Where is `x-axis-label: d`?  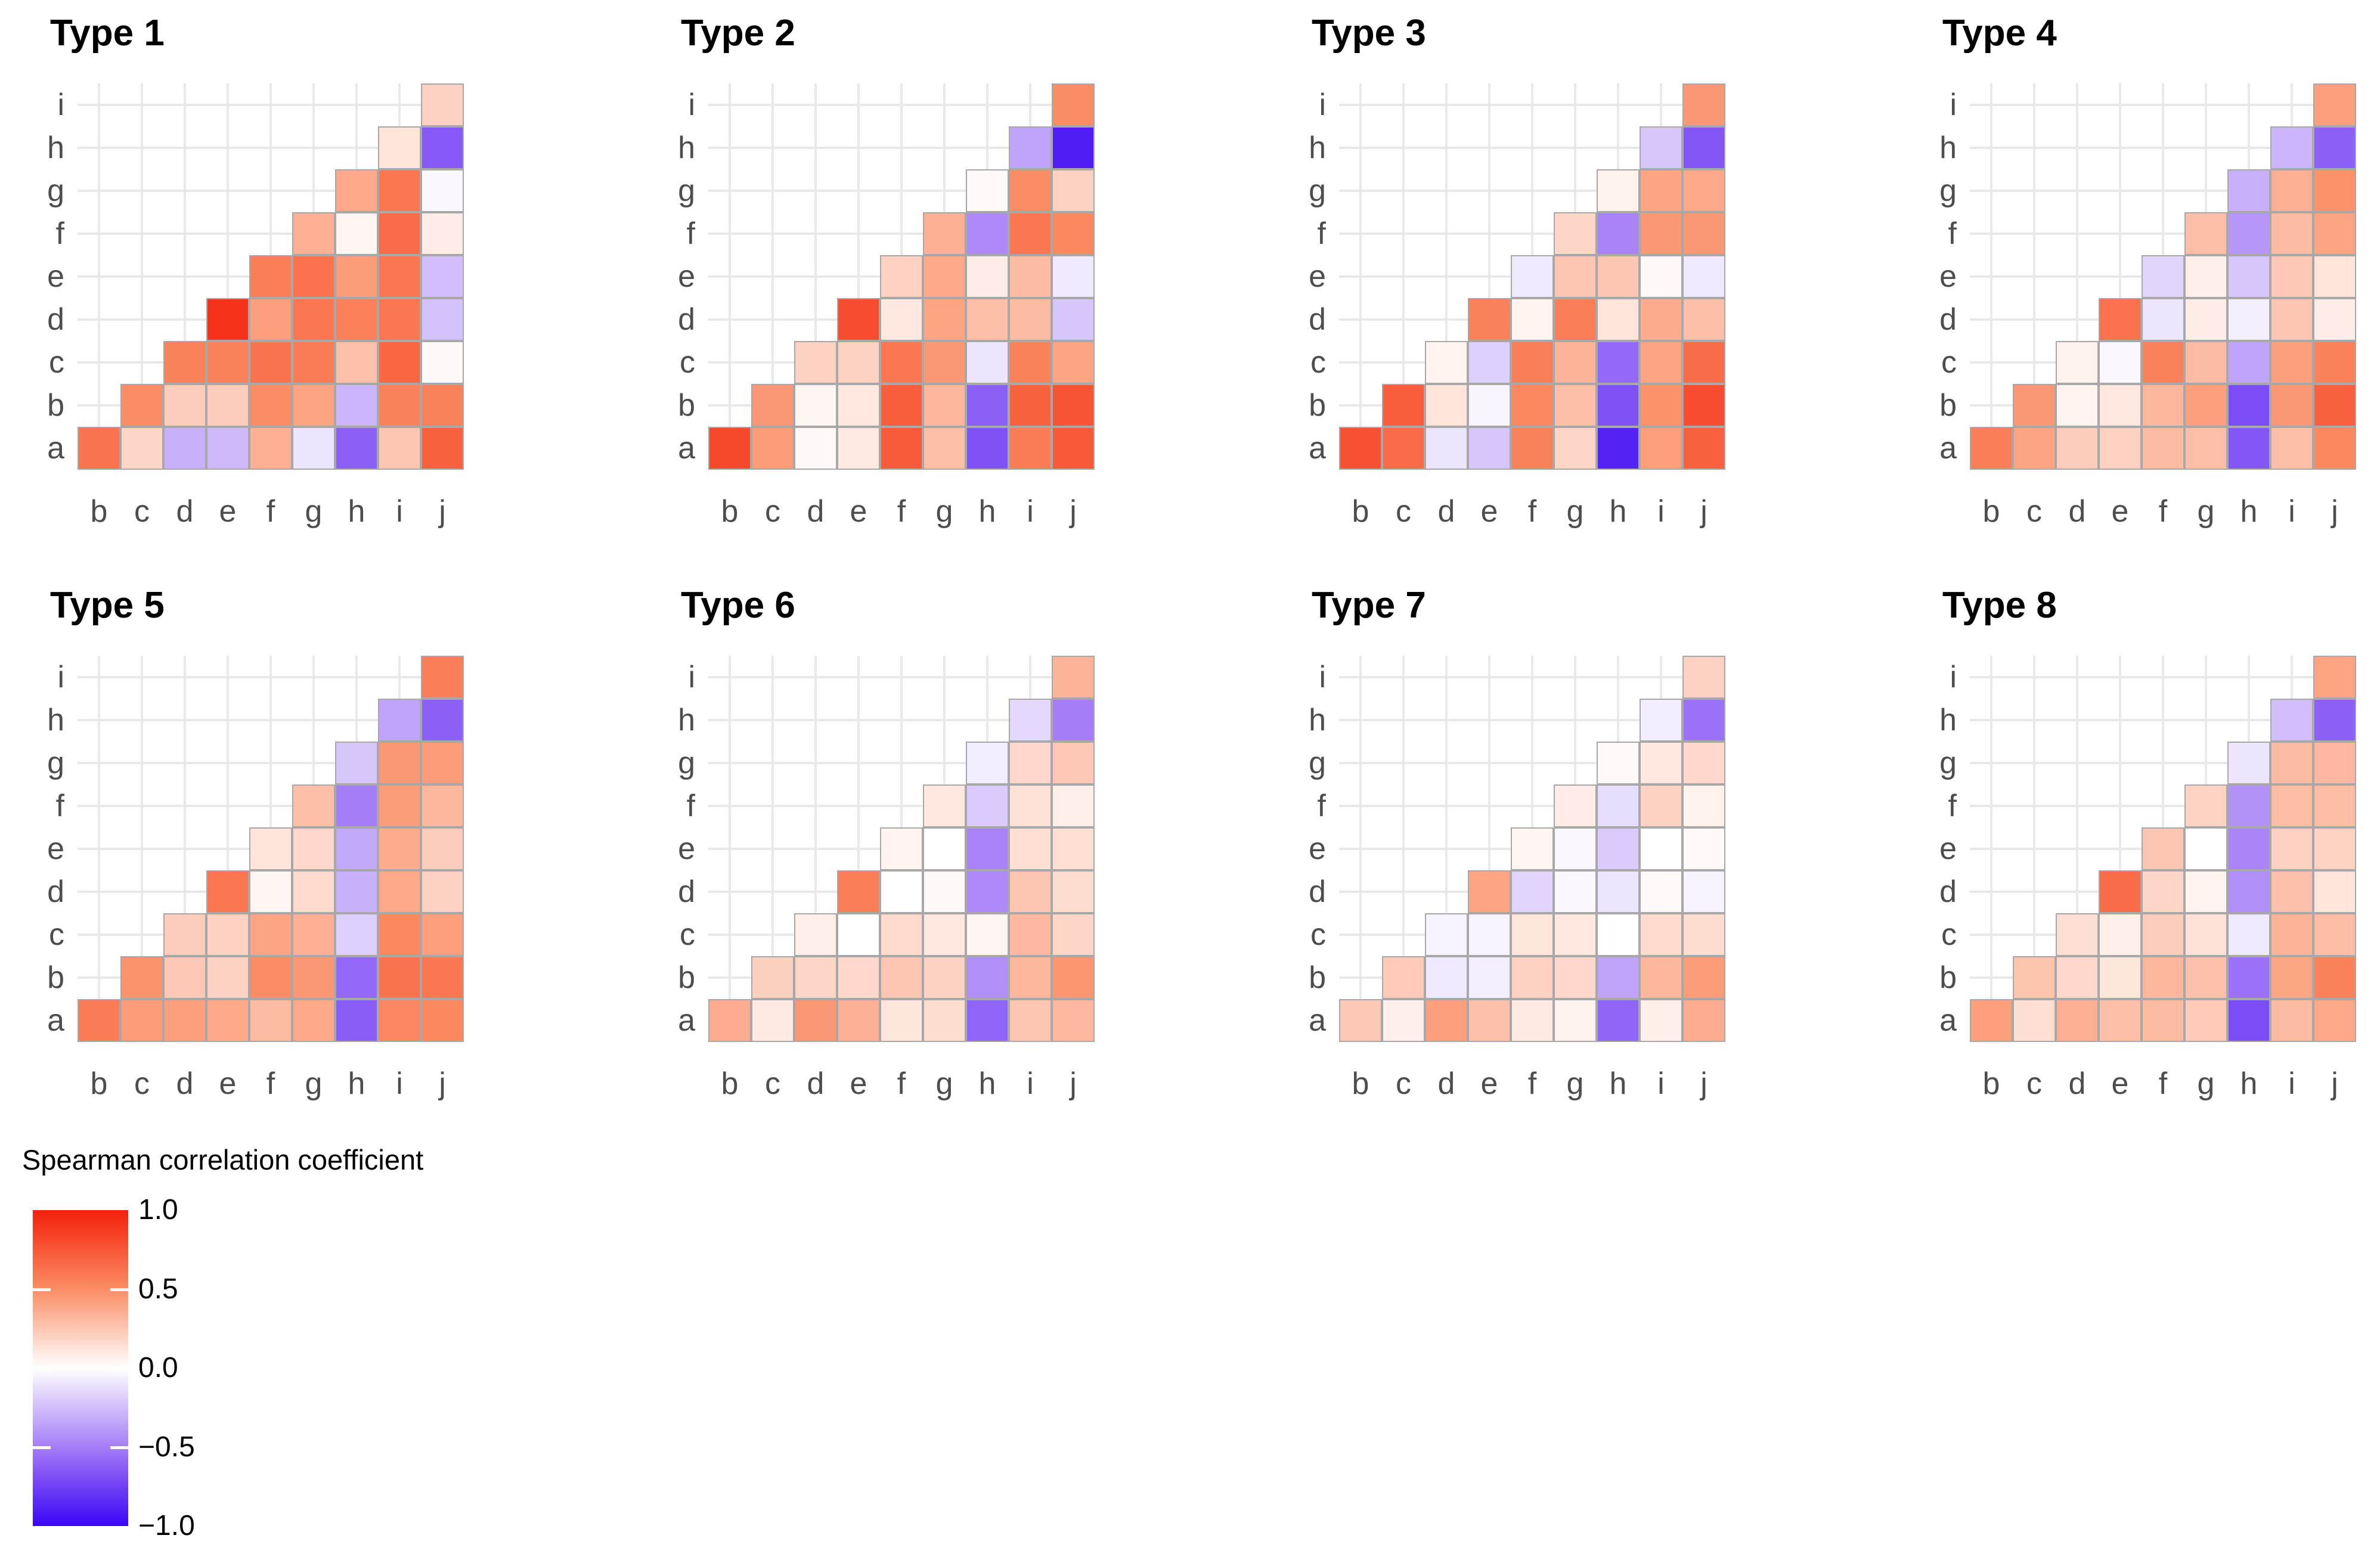 x-axis-label: d is located at coordinates (1446, 1083).